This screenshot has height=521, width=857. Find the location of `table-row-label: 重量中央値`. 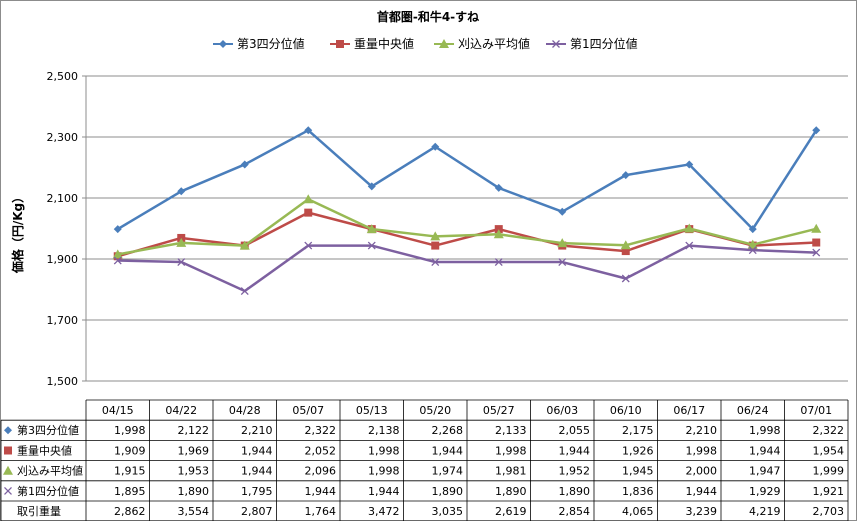

table-row-label: 重量中央値 is located at coordinates (44, 450).